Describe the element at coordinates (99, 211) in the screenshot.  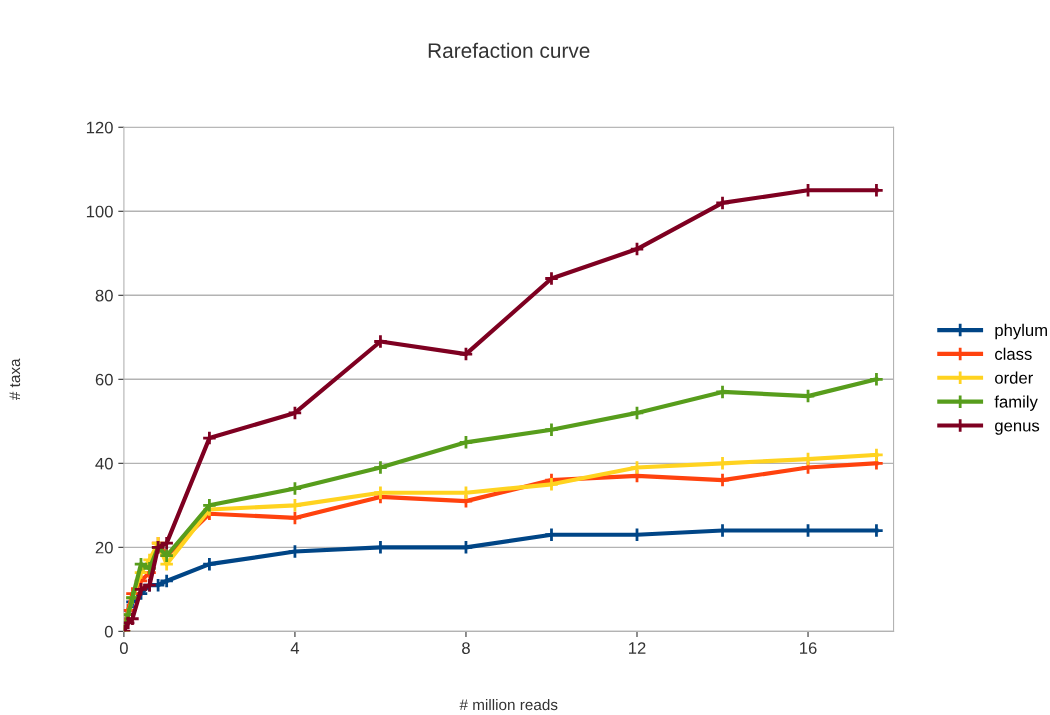
I see `y-tick-label: 100` at that location.